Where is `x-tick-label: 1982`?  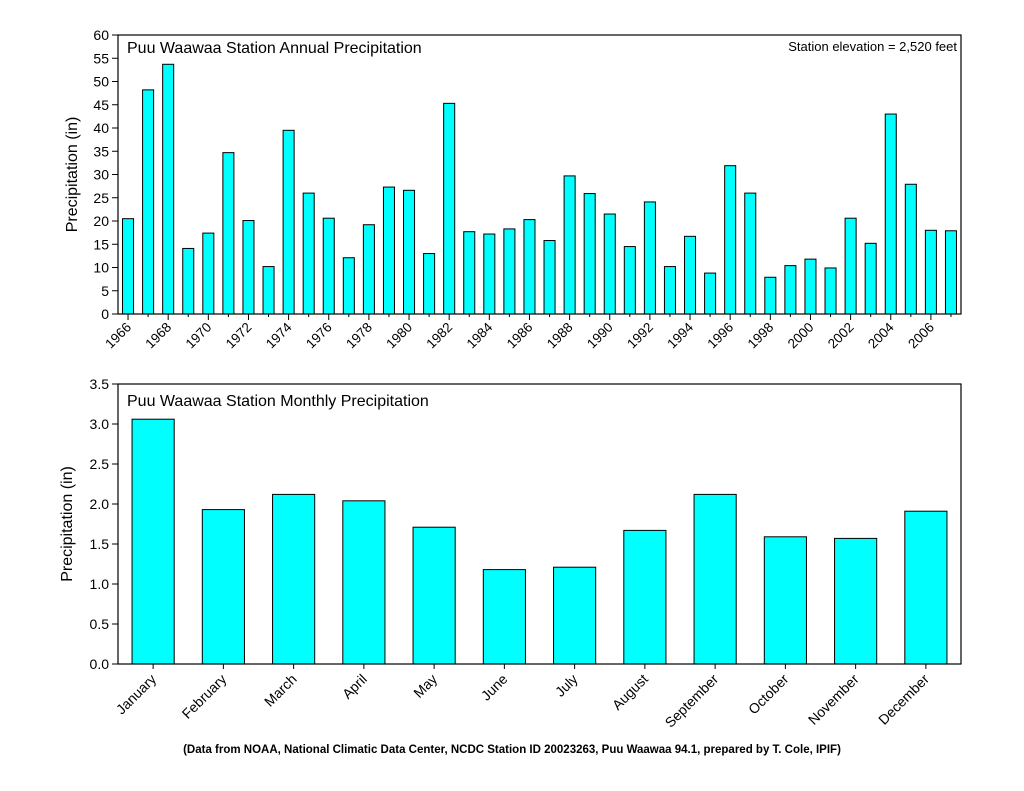
x-tick-label: 1982 is located at coordinates (439, 336).